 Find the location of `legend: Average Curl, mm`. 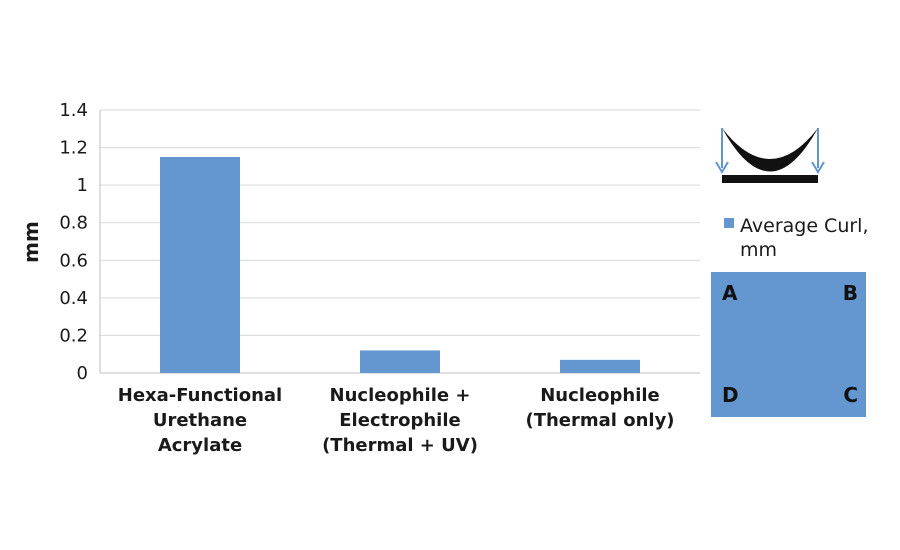

legend: Average Curl, mm is located at coordinates (799, 238).